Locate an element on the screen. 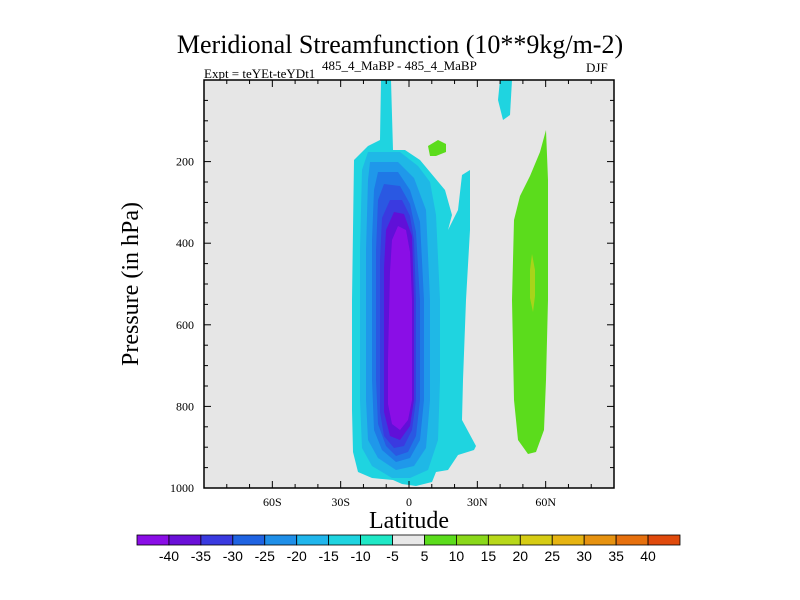  run-label: 485_4_MaBP - 485_4_MaBP is located at coordinates (399, 65).